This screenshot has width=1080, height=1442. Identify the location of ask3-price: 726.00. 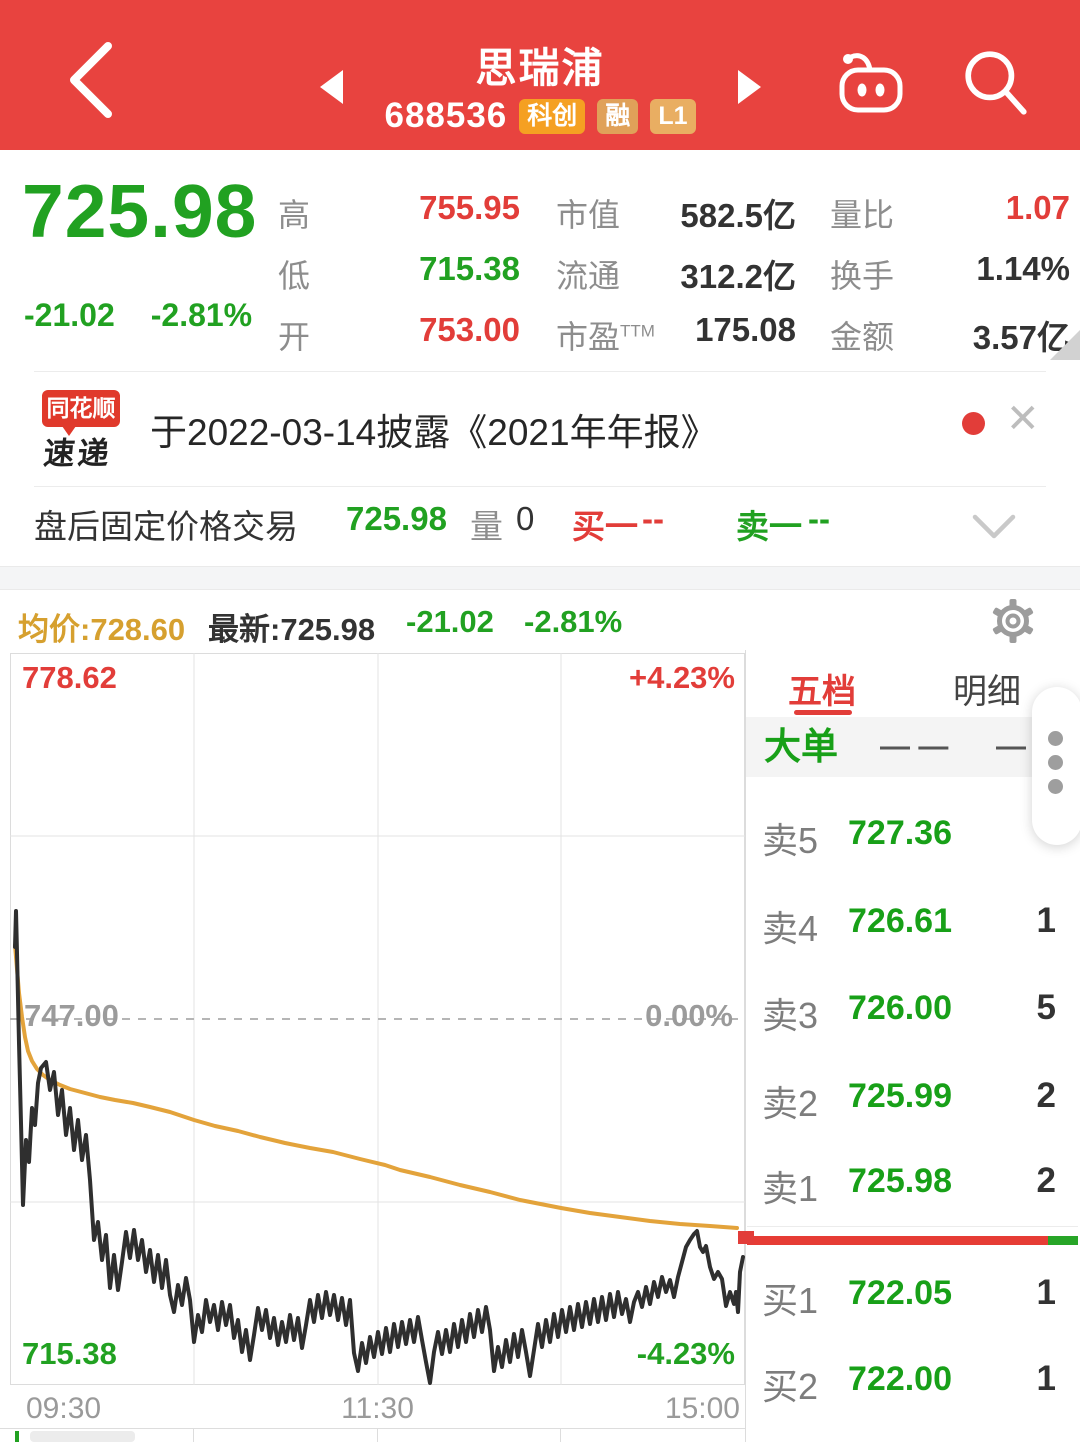
(900, 1008).